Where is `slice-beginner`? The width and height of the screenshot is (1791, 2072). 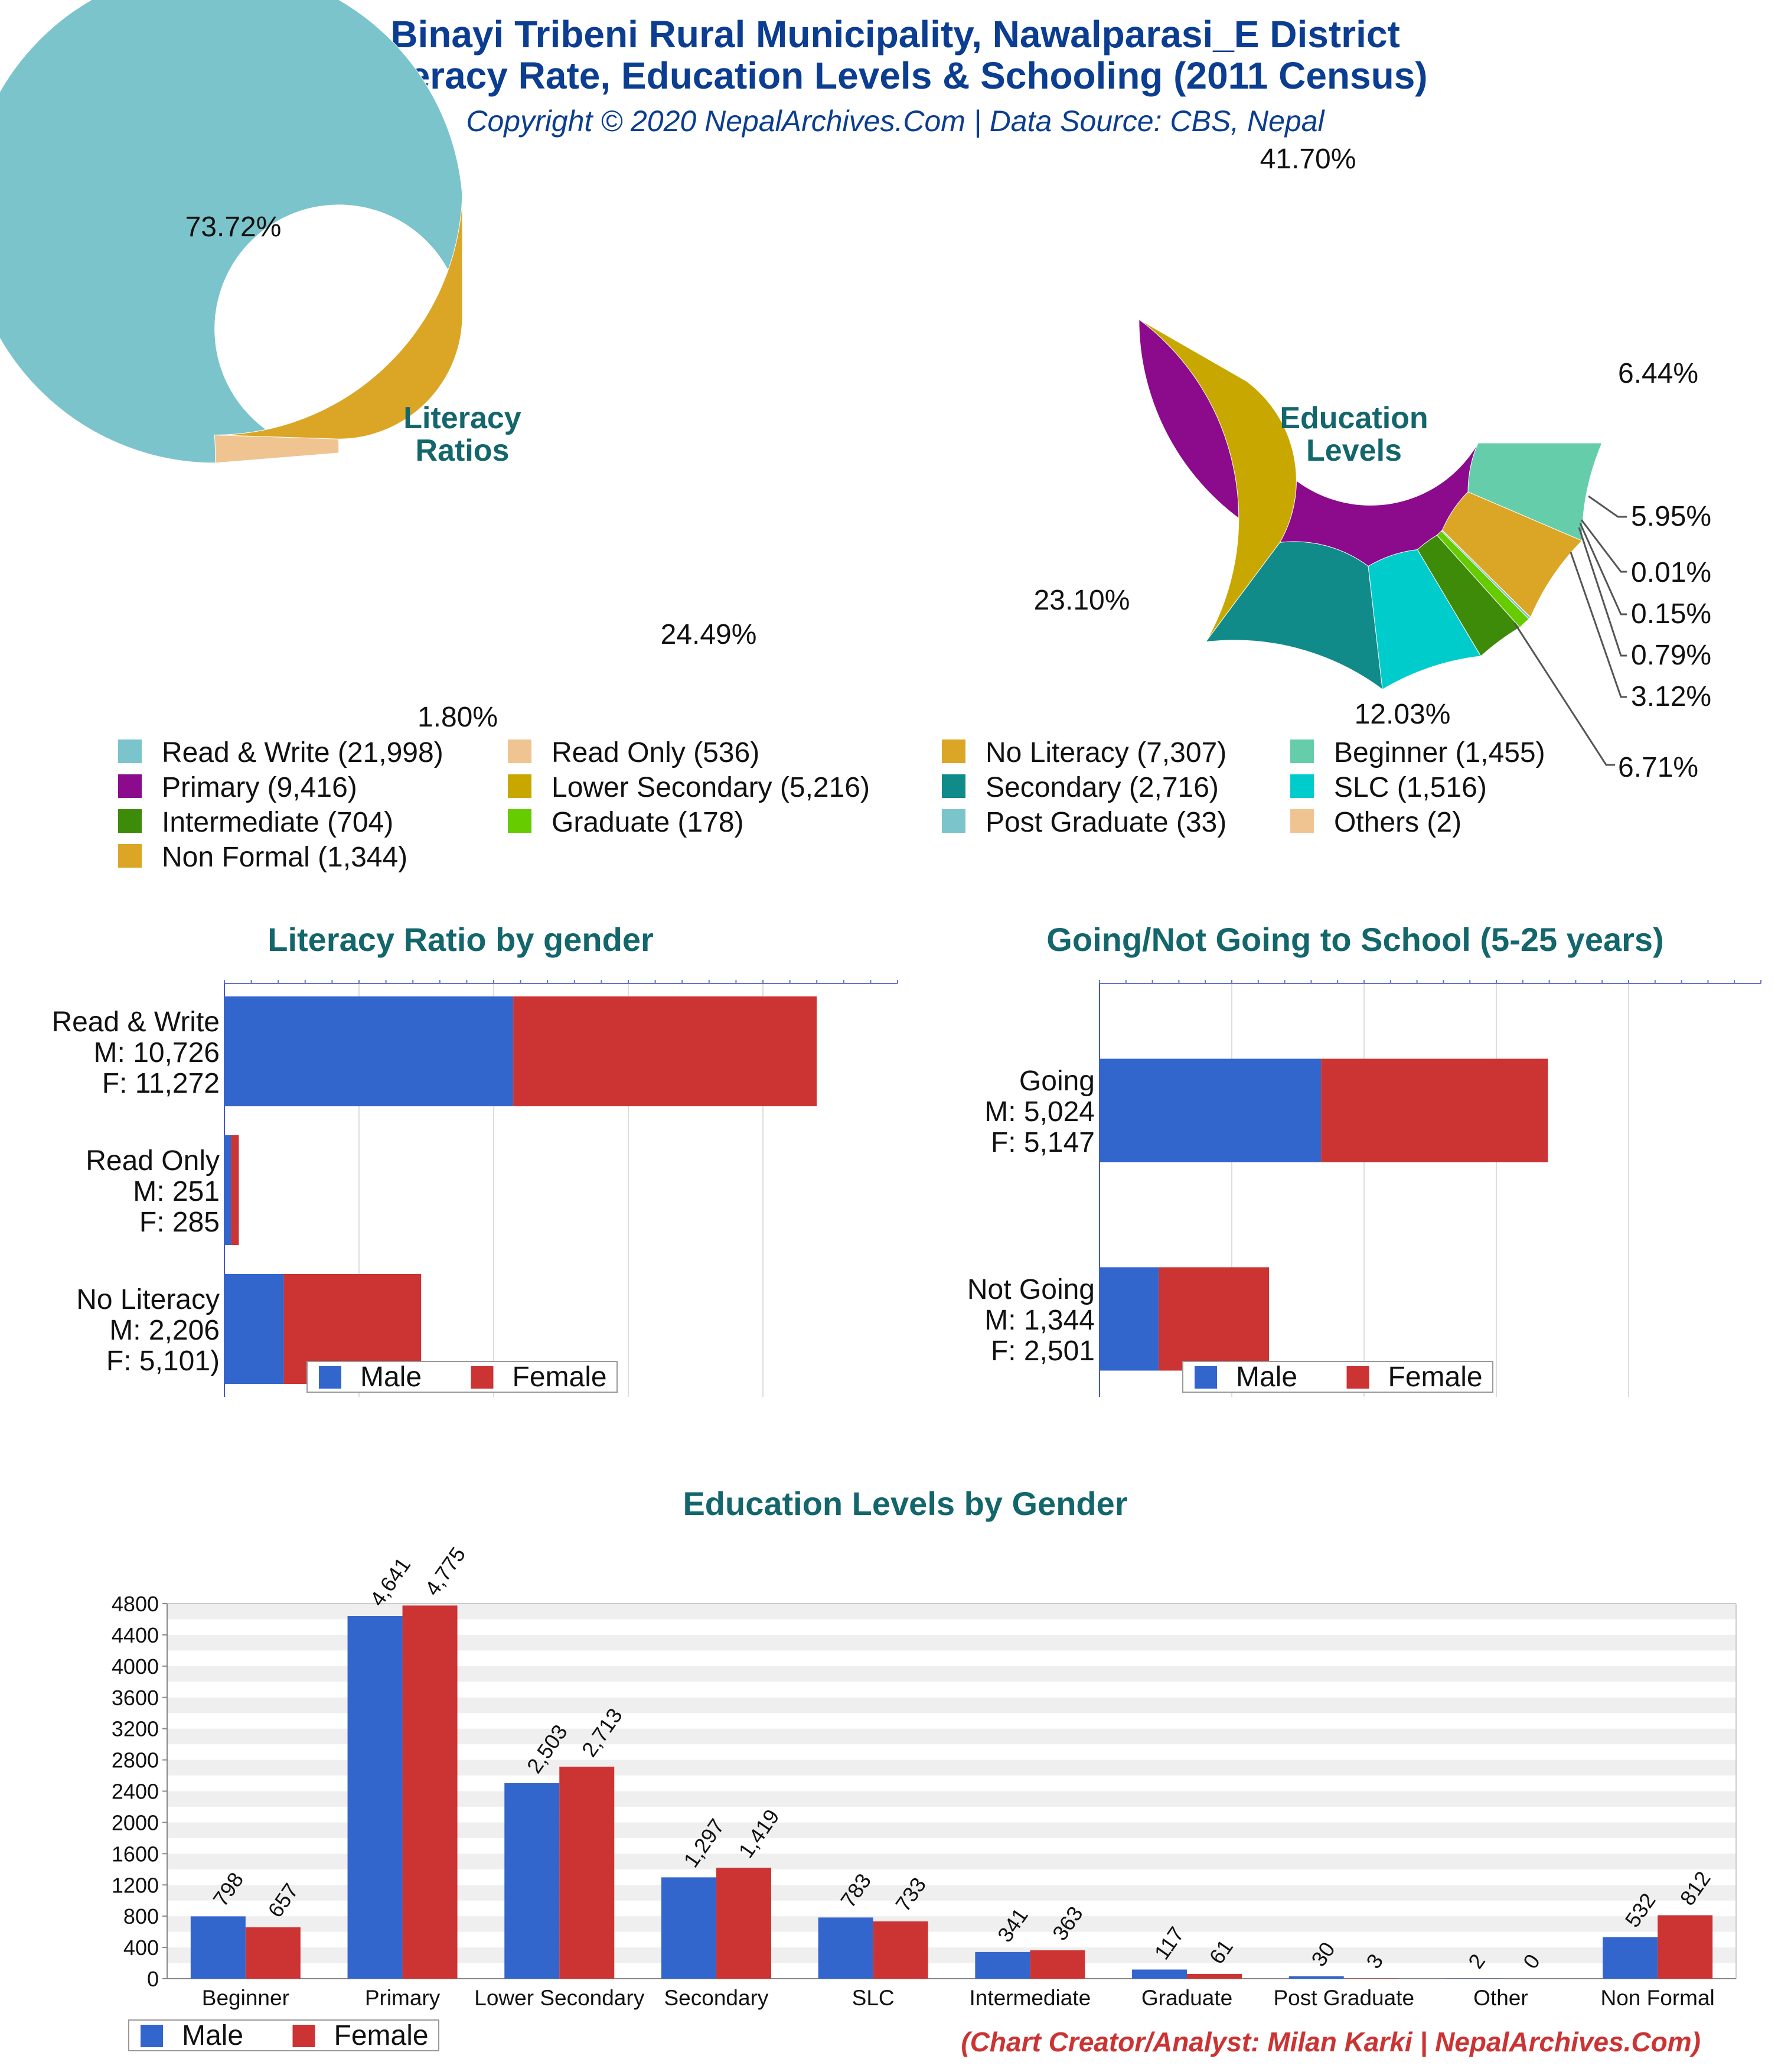
slice-beginner is located at coordinates (1535, 492).